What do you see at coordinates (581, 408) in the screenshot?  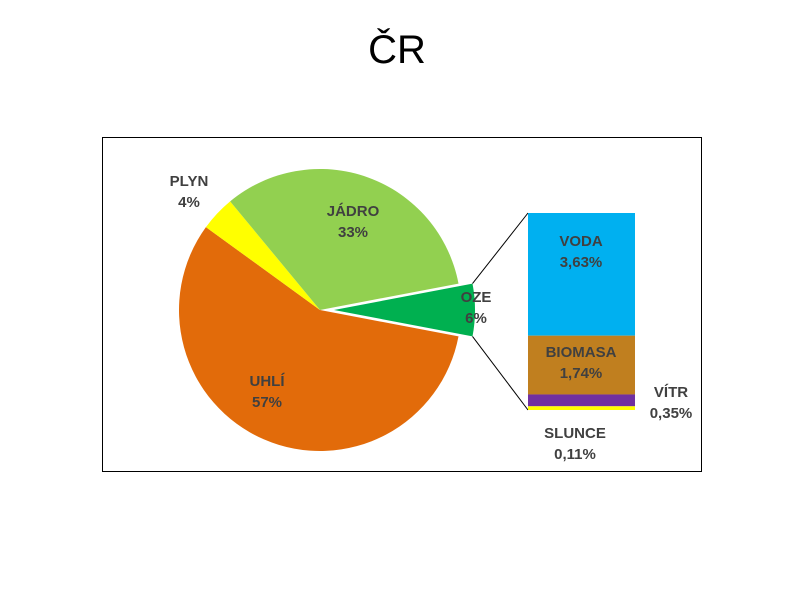 I see `bar-segment-slunce` at bounding box center [581, 408].